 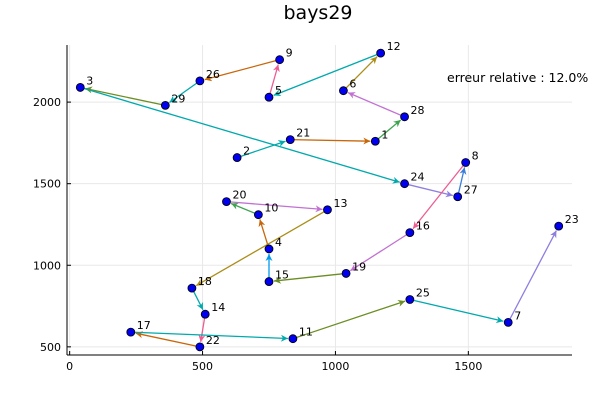 What do you see at coordinates (384, 134) in the screenshot?
I see `city-label-1: 1` at bounding box center [384, 134].